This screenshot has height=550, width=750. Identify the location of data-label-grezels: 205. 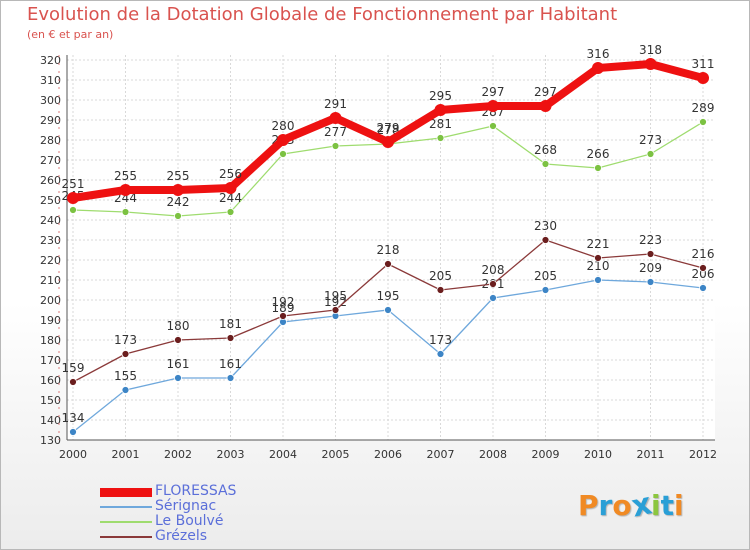
(440, 276).